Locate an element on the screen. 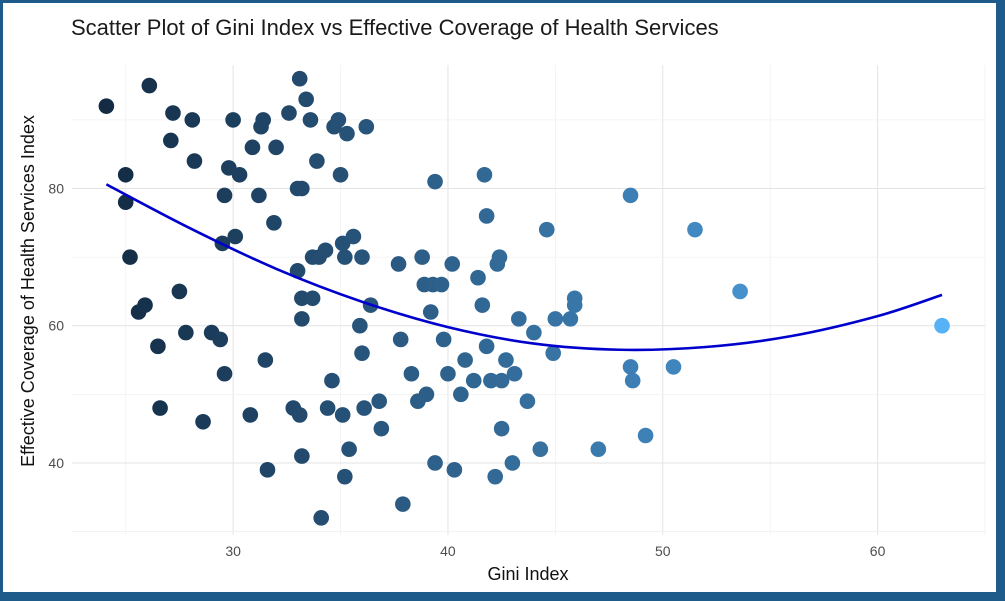 This screenshot has height=601, width=1005. x-tick-label: 30 is located at coordinates (233, 551).